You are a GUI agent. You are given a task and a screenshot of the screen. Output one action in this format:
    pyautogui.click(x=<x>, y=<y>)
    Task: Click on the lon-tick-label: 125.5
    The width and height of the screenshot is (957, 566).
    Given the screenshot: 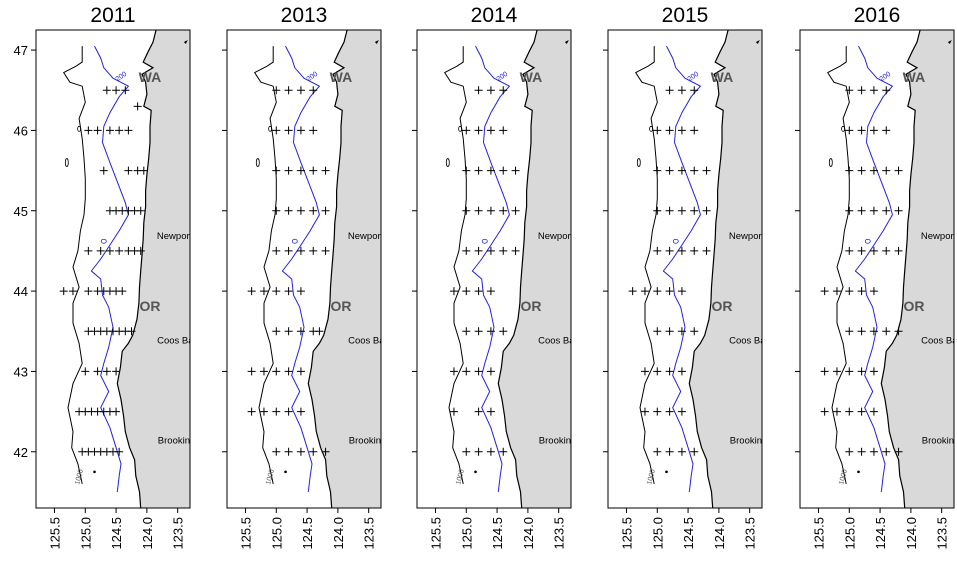 What is the action you would take?
    pyautogui.click(x=245, y=533)
    